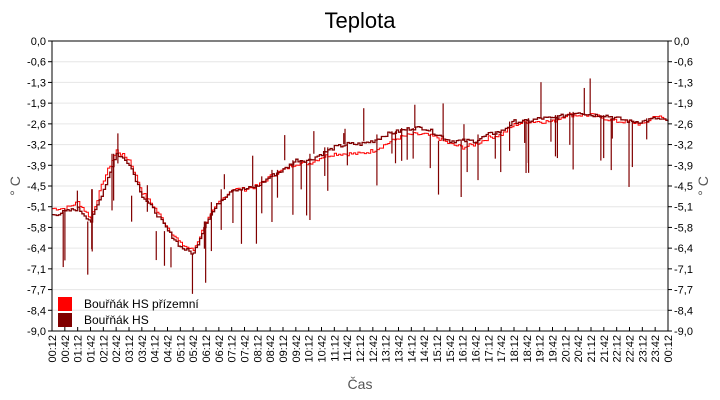 Image resolution: width=720 pixels, height=400 pixels. Describe the element at coordinates (374, 349) in the screenshot. I see `svg-text: 12:42` at that location.